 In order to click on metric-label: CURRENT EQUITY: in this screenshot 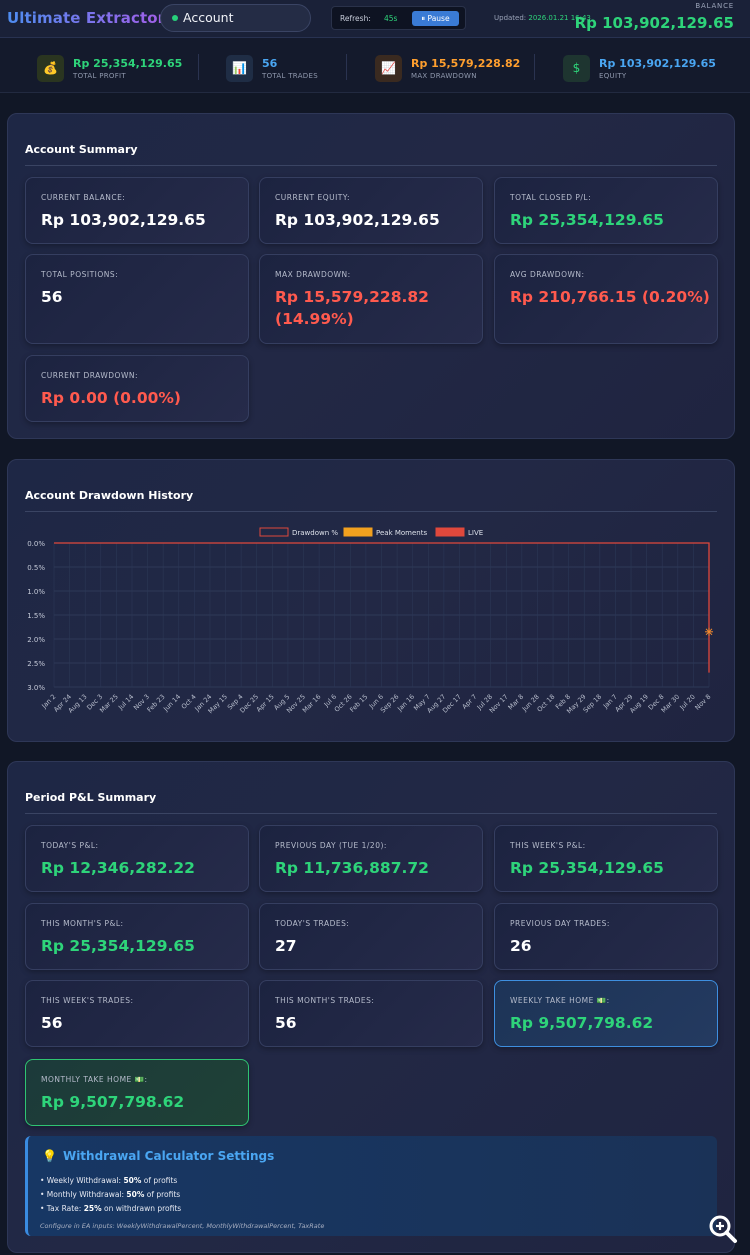, I will do `click(312, 197)`.